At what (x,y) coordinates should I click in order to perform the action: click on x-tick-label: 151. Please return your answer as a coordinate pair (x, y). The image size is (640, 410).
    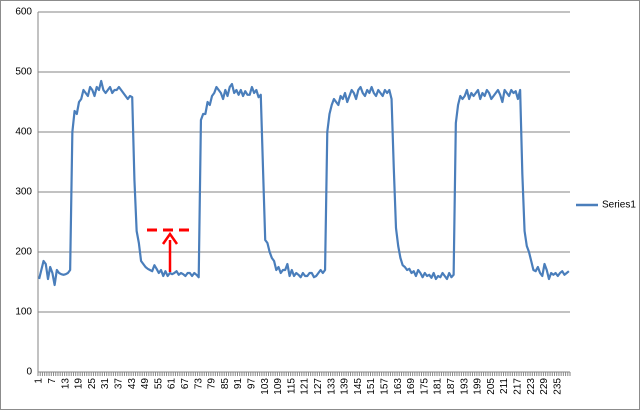
    Looking at the image, I should click on (371, 386).